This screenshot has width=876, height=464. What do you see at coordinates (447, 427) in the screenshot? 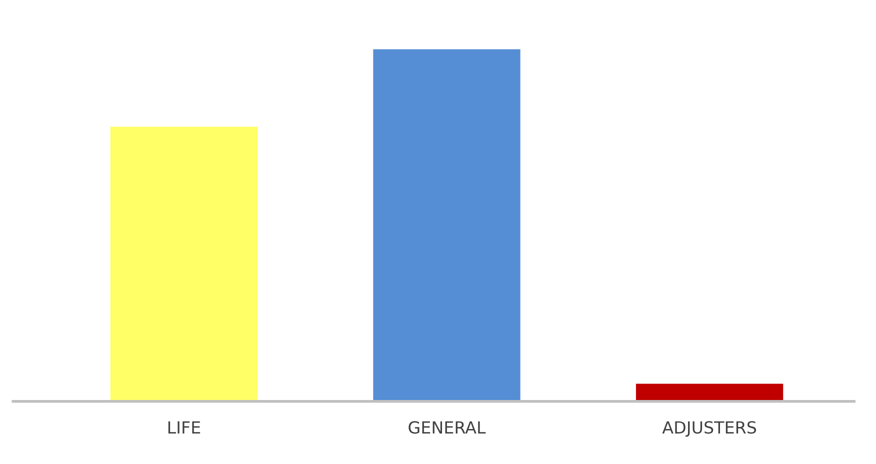
I see `x-tick-label: GENERAL` at bounding box center [447, 427].